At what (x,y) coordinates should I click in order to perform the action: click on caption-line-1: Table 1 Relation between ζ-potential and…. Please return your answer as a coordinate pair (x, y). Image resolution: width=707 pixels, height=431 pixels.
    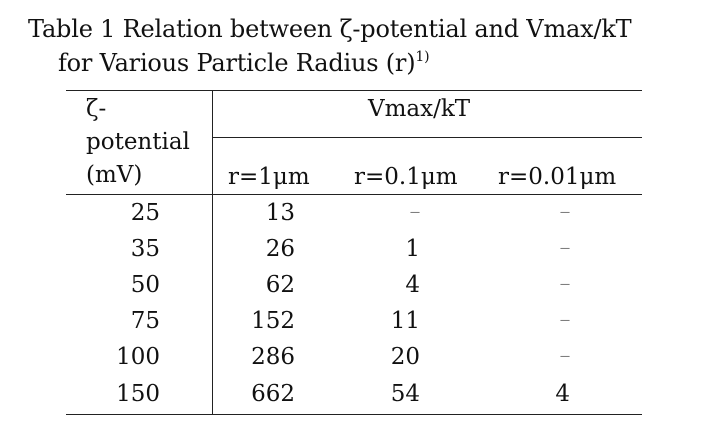
    Looking at the image, I should click on (330, 29).